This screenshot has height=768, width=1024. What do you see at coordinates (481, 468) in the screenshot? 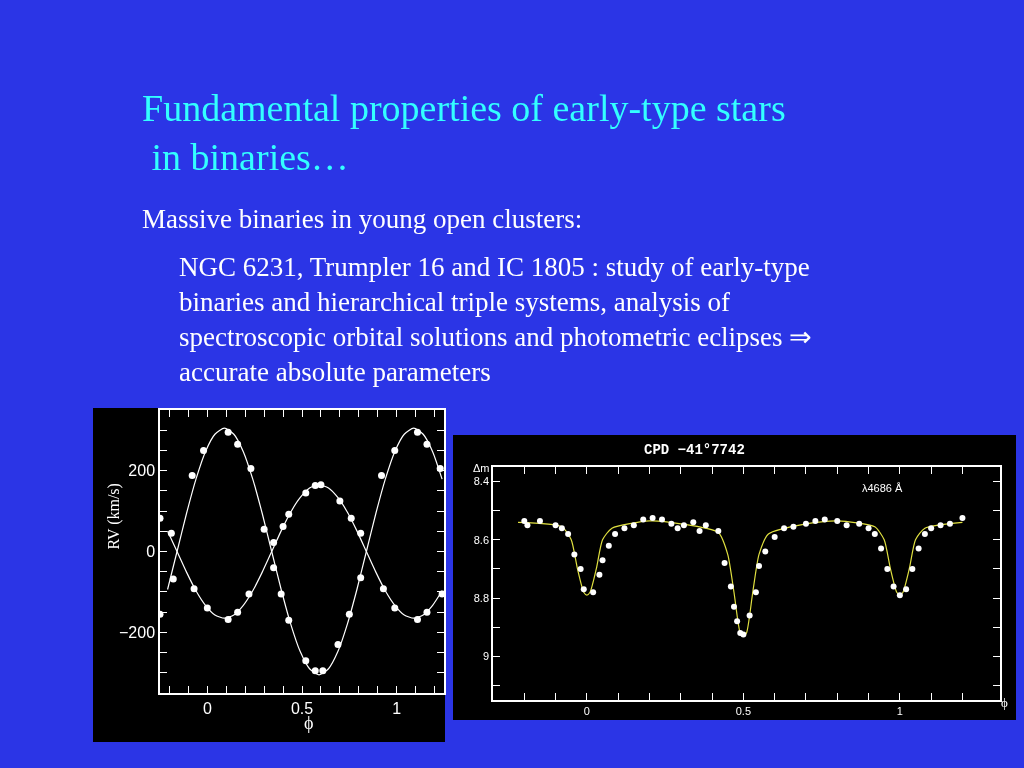
I see `y-axis-title: Δm` at bounding box center [481, 468].